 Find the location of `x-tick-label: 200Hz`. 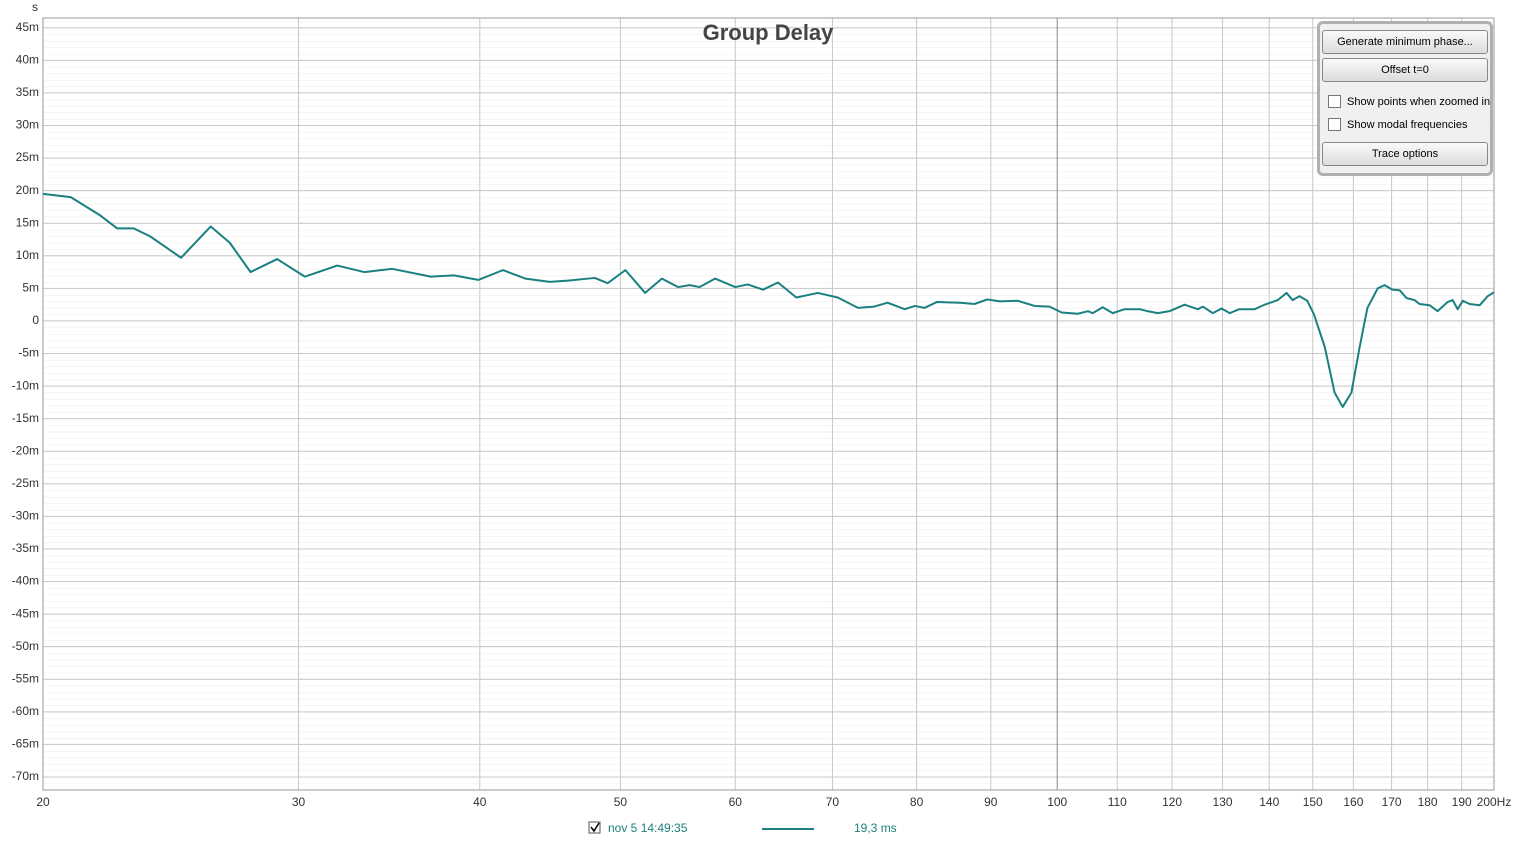

x-tick-label: 200Hz is located at coordinates (1494, 802).